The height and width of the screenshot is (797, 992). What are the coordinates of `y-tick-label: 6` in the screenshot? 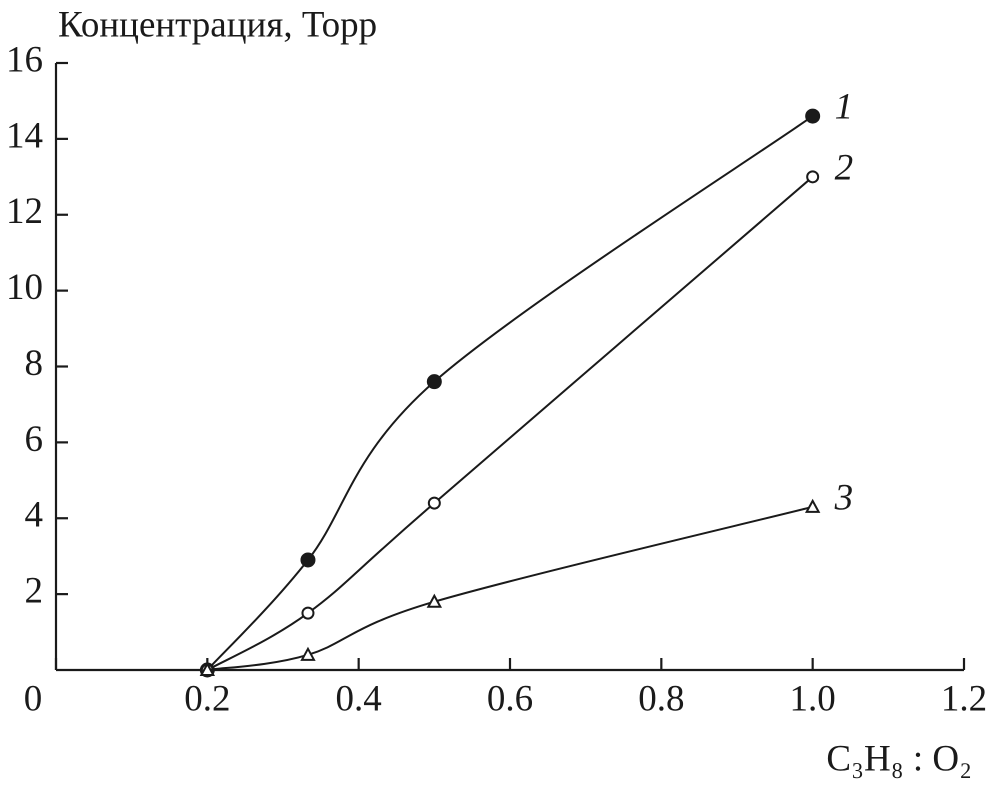 It's located at (34, 439).